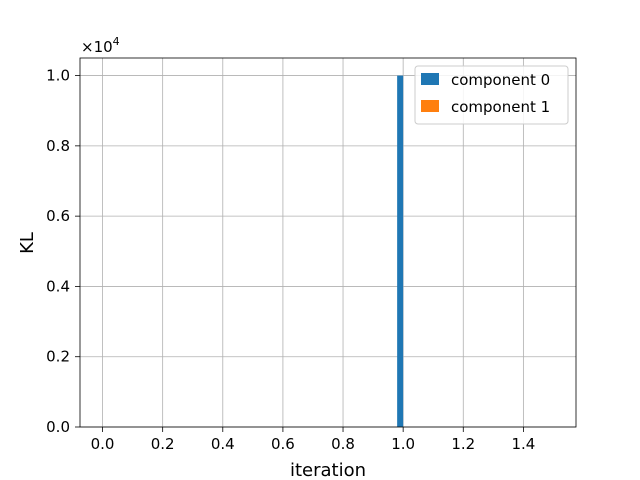  I want to click on legend-label-component-1: component 1, so click(500, 107).